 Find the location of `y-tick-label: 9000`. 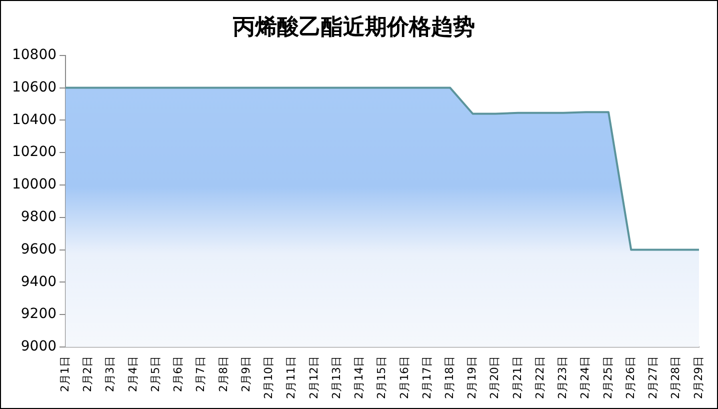

y-tick-label: 9000 is located at coordinates (38, 346).